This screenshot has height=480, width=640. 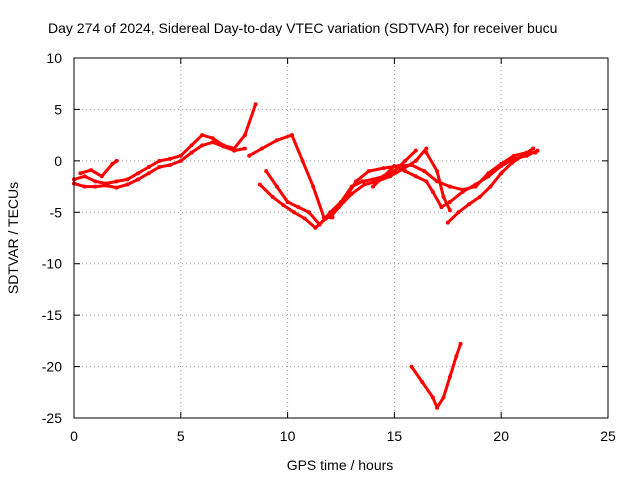 What do you see at coordinates (52, 367) in the screenshot?
I see `y-tick-label: -20` at bounding box center [52, 367].